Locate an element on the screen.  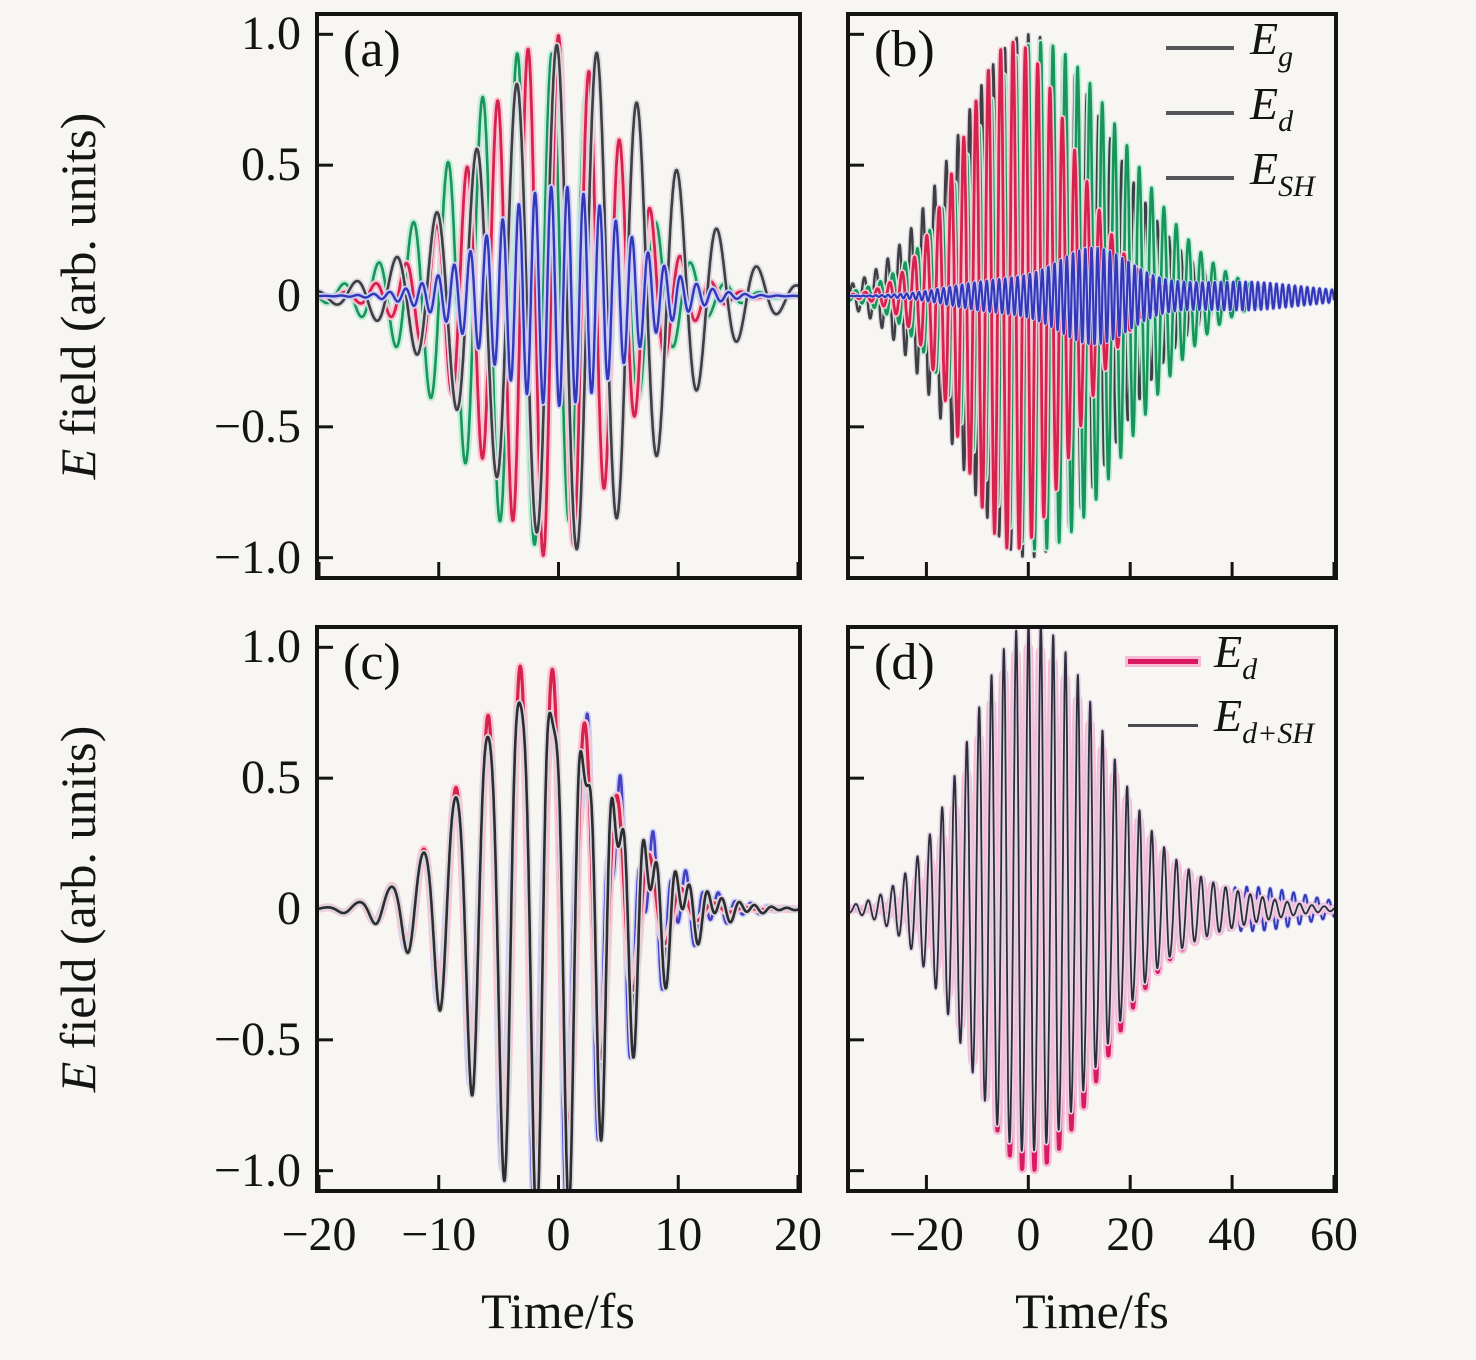
legend-entry: Eg is located at coordinates (1229, 48).